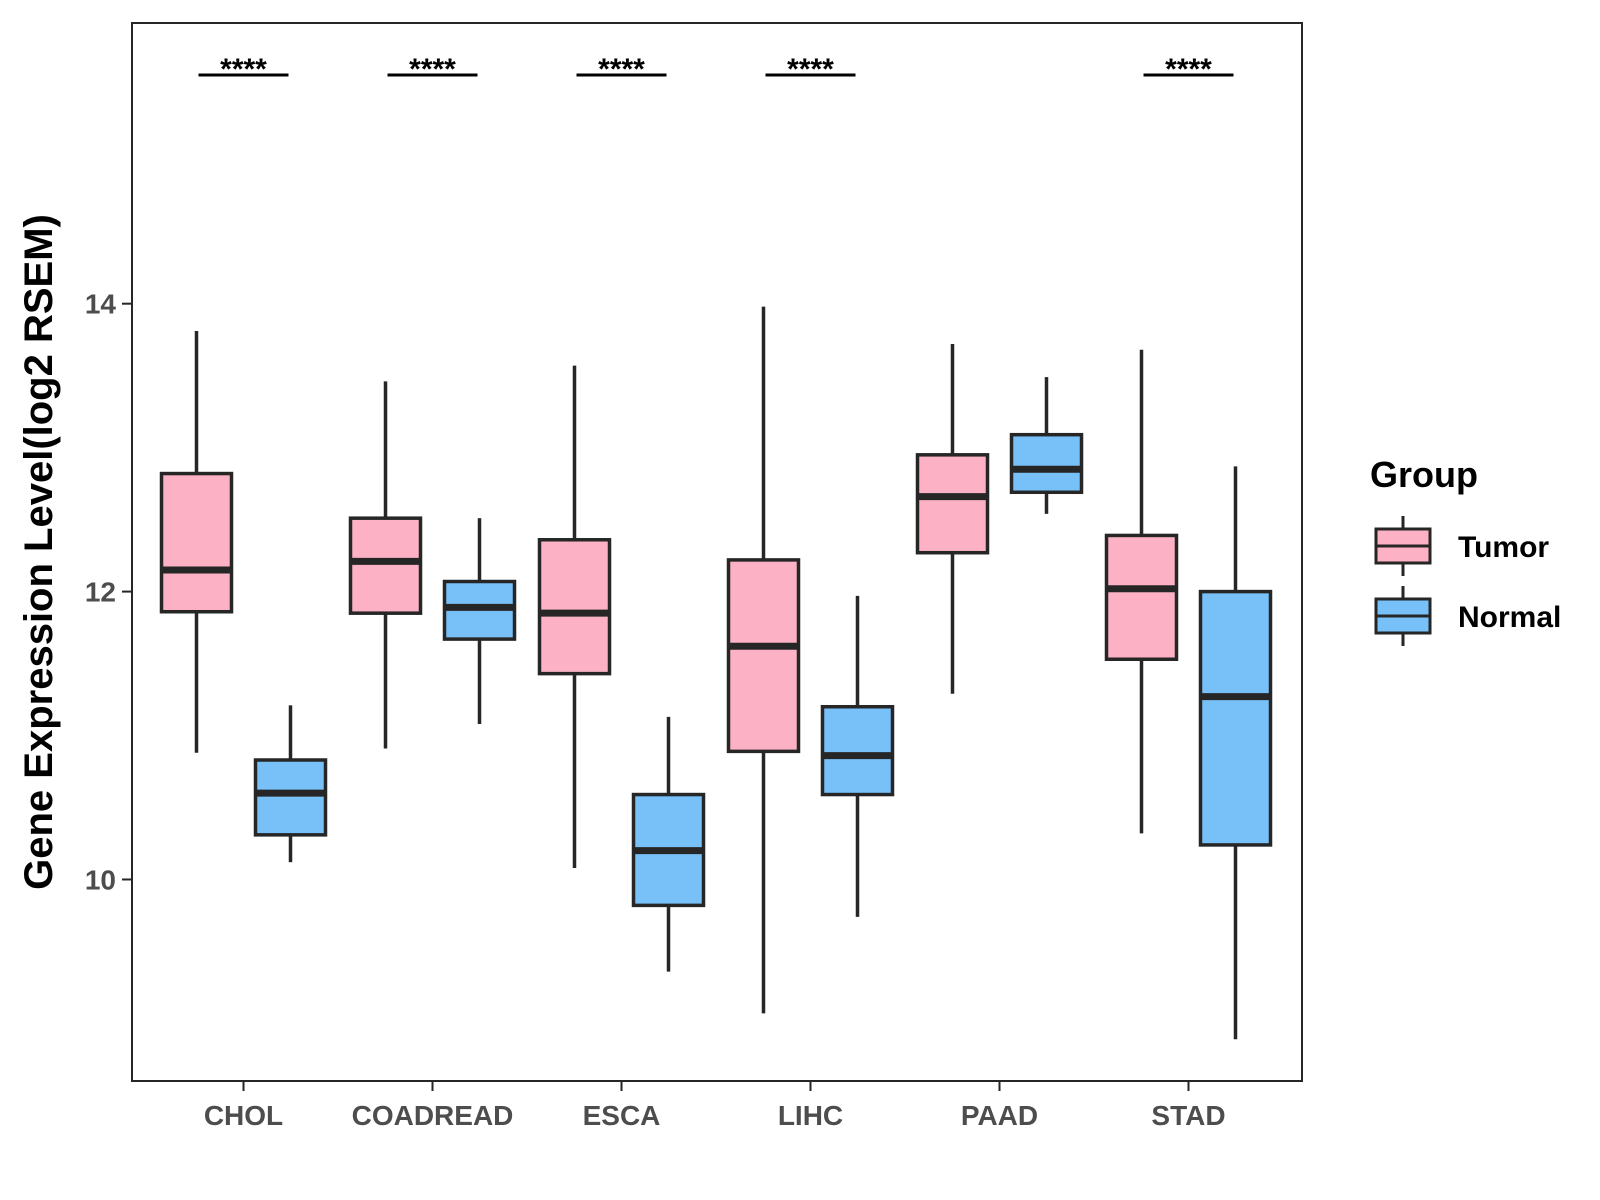 The image size is (1600, 1200). Describe the element at coordinates (39, 552) in the screenshot. I see `y-axis-title: Gene Expression Level(log2 RSEM)` at that location.